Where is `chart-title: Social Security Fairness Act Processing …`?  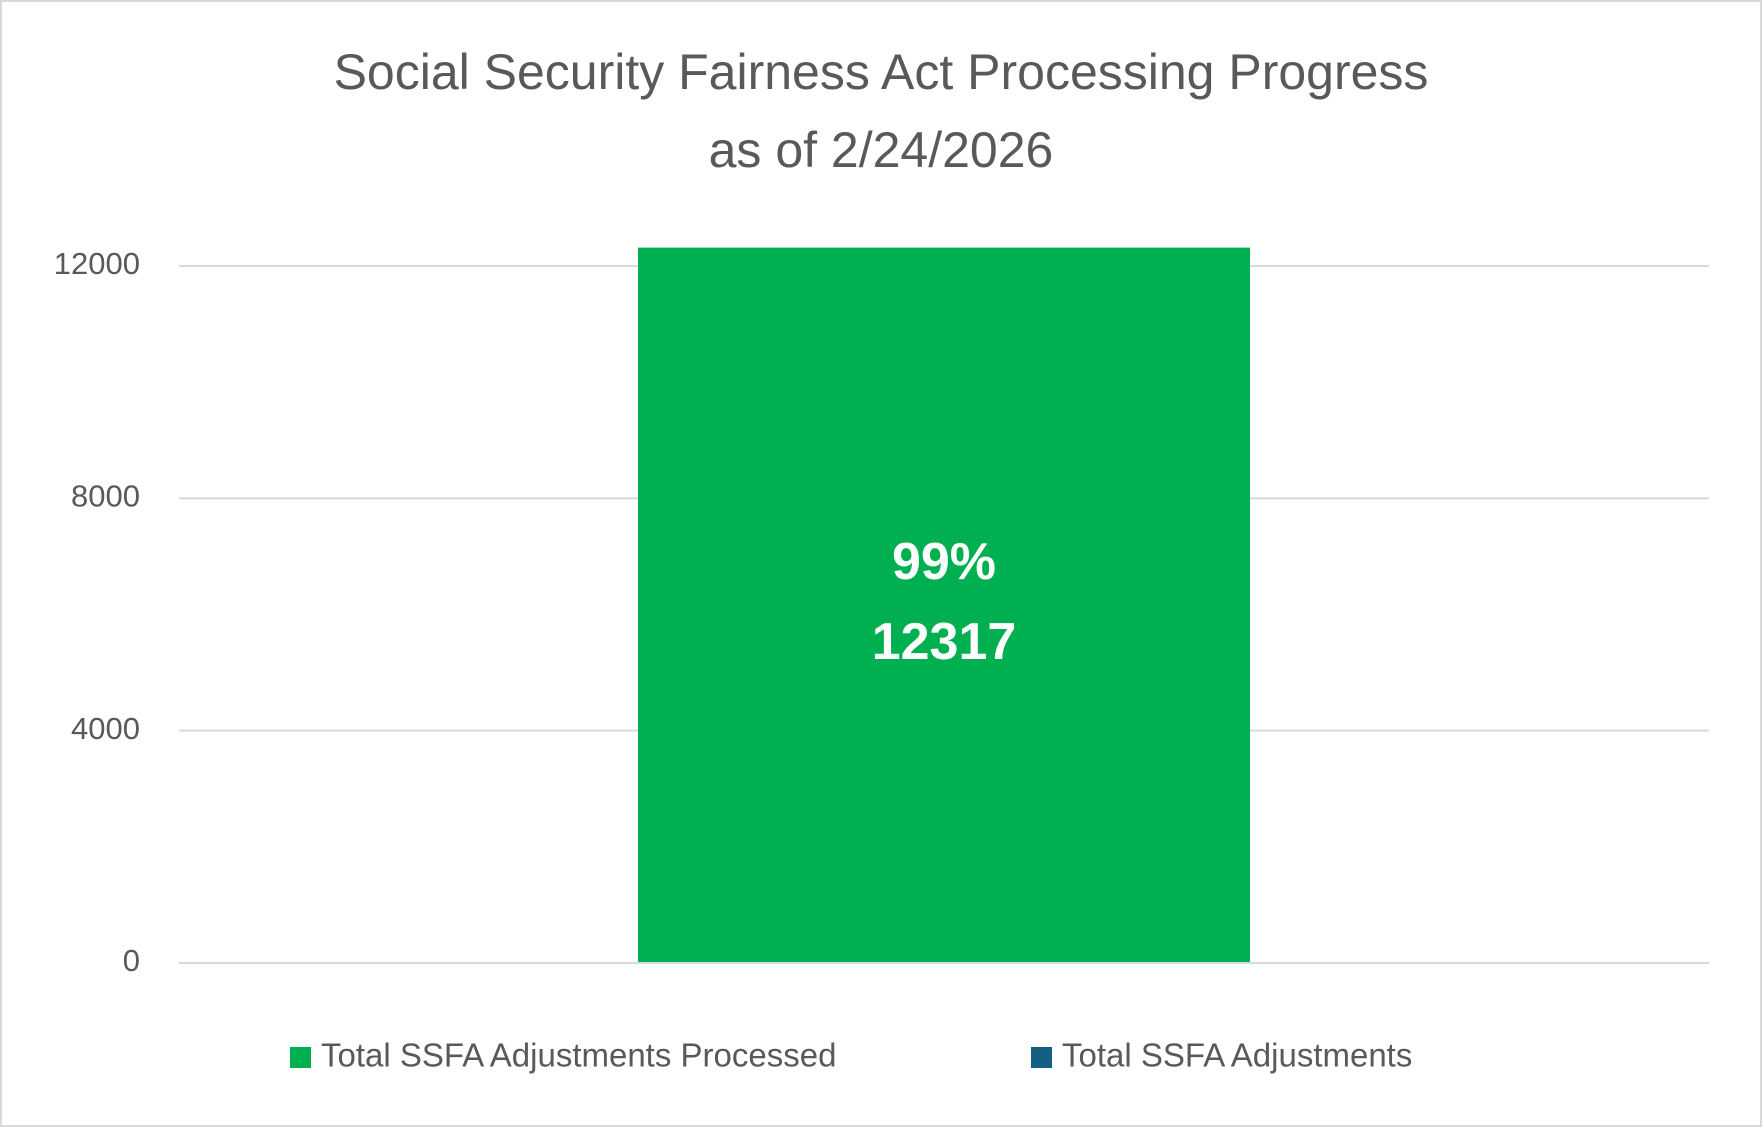
chart-title: Social Security Fairness Act Processing … is located at coordinates (881, 72).